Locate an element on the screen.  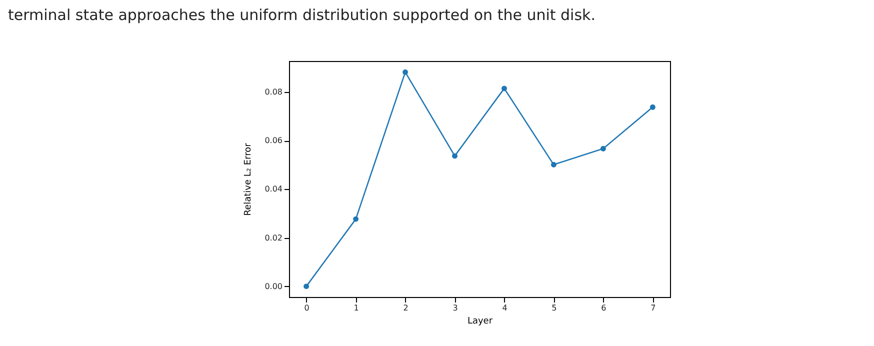
y-axis-title: Relative L₂ Error is located at coordinates (249, 179).